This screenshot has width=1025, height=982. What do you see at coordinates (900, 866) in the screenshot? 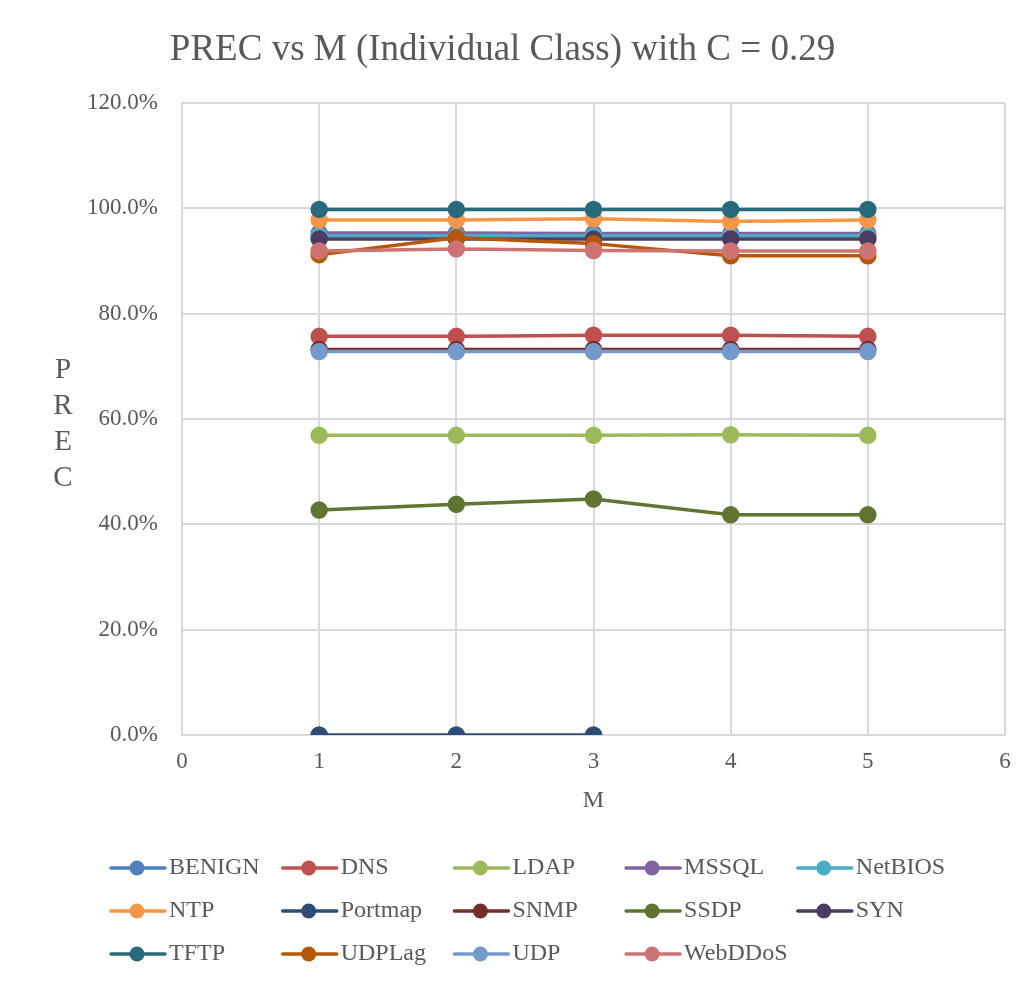
I see `legend-label: NetBIOS` at bounding box center [900, 866].